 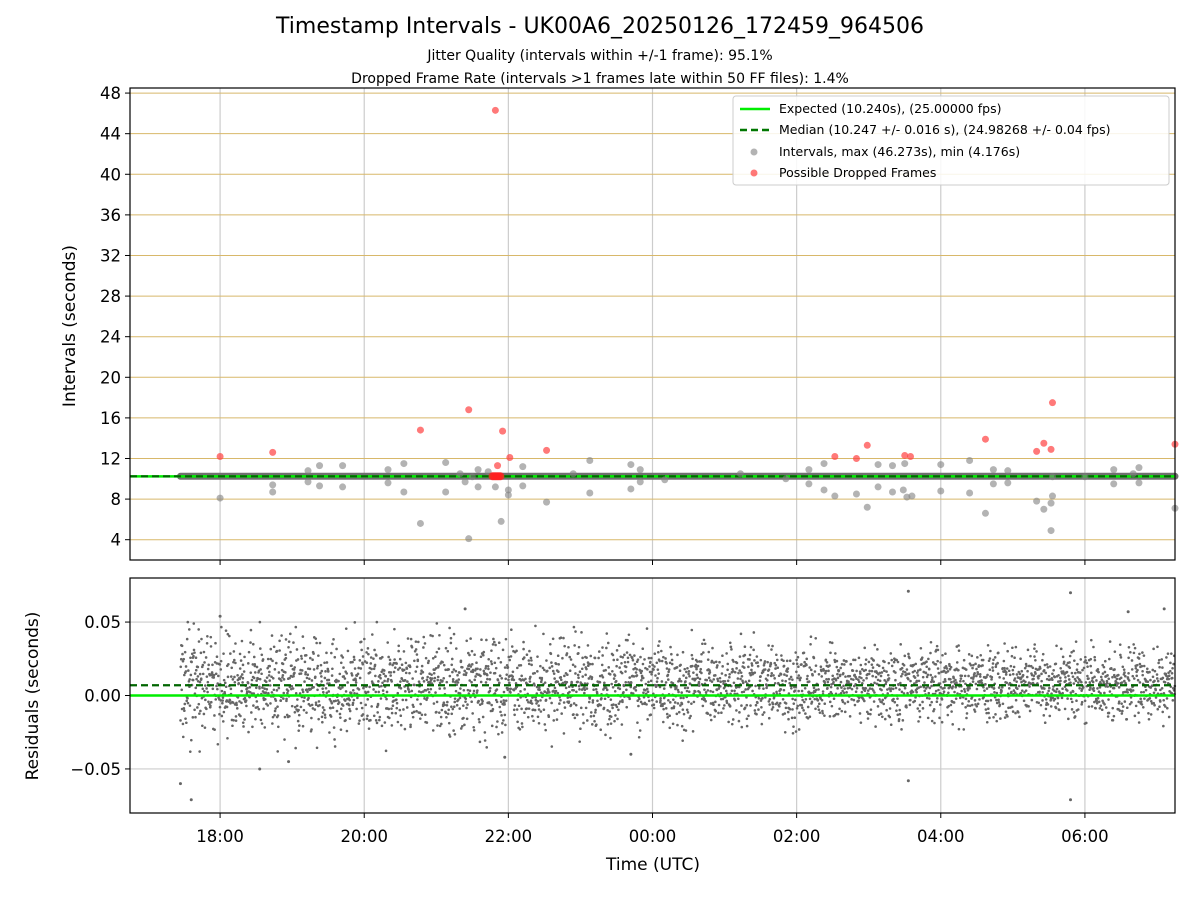 What do you see at coordinates (1044, 443) in the screenshot?
I see `dropped-frame-point` at bounding box center [1044, 443].